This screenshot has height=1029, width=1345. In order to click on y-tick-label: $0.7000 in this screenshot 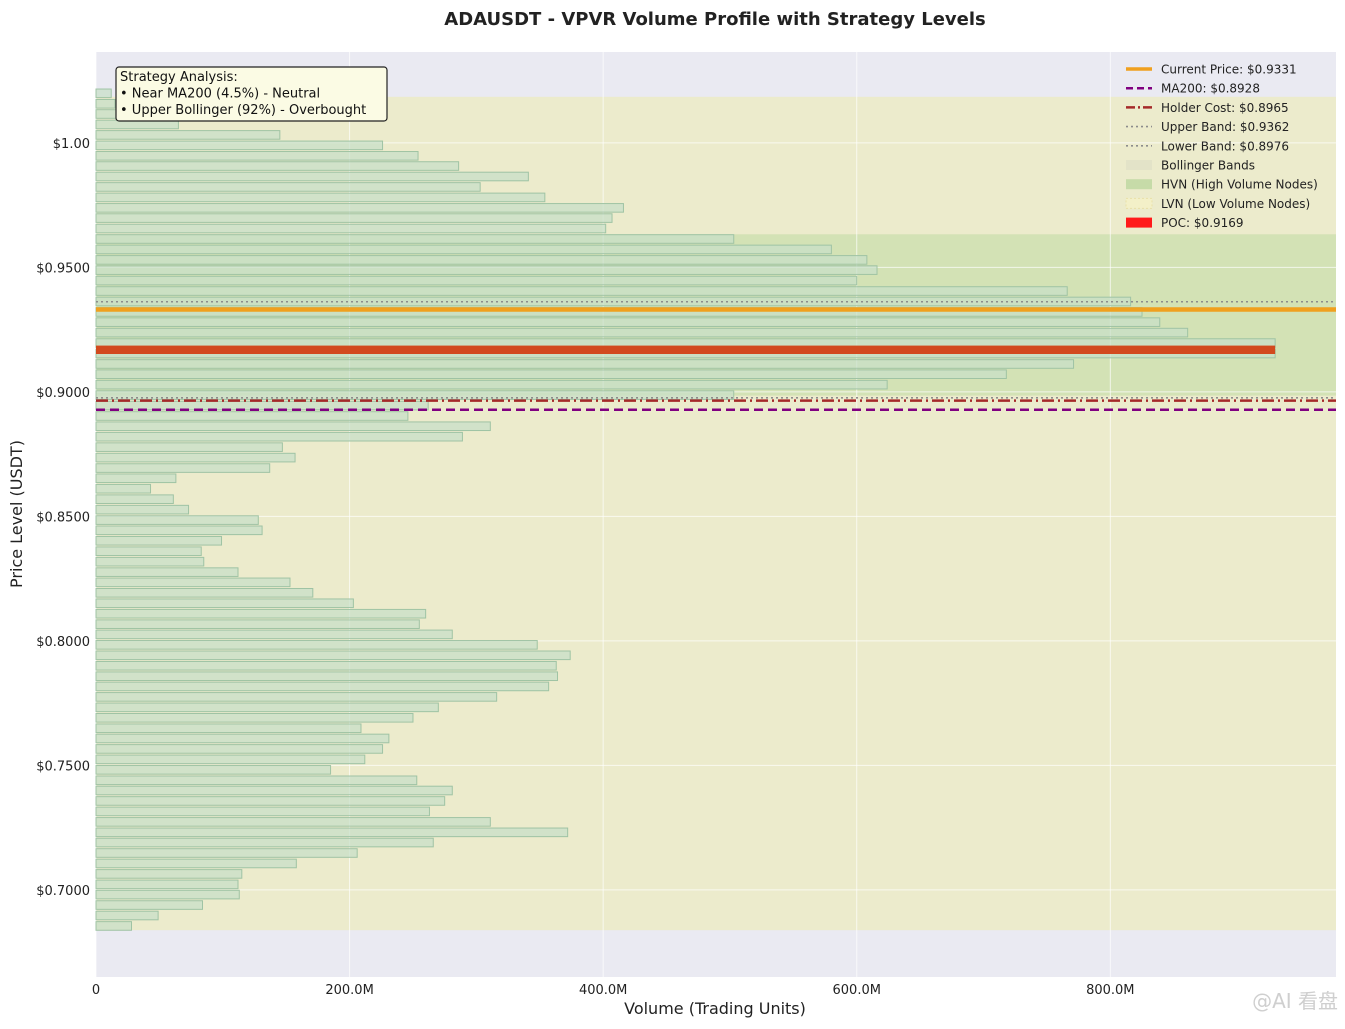, I will do `click(63, 891)`.